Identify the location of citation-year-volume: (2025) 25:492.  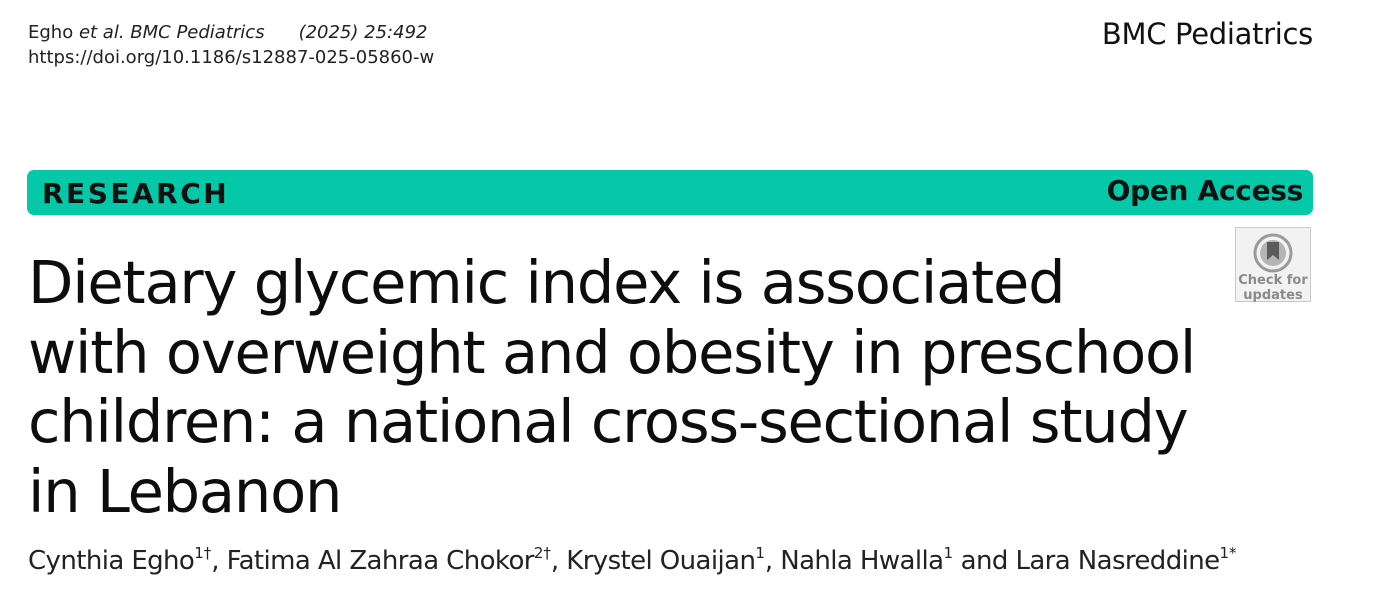
(363, 32).